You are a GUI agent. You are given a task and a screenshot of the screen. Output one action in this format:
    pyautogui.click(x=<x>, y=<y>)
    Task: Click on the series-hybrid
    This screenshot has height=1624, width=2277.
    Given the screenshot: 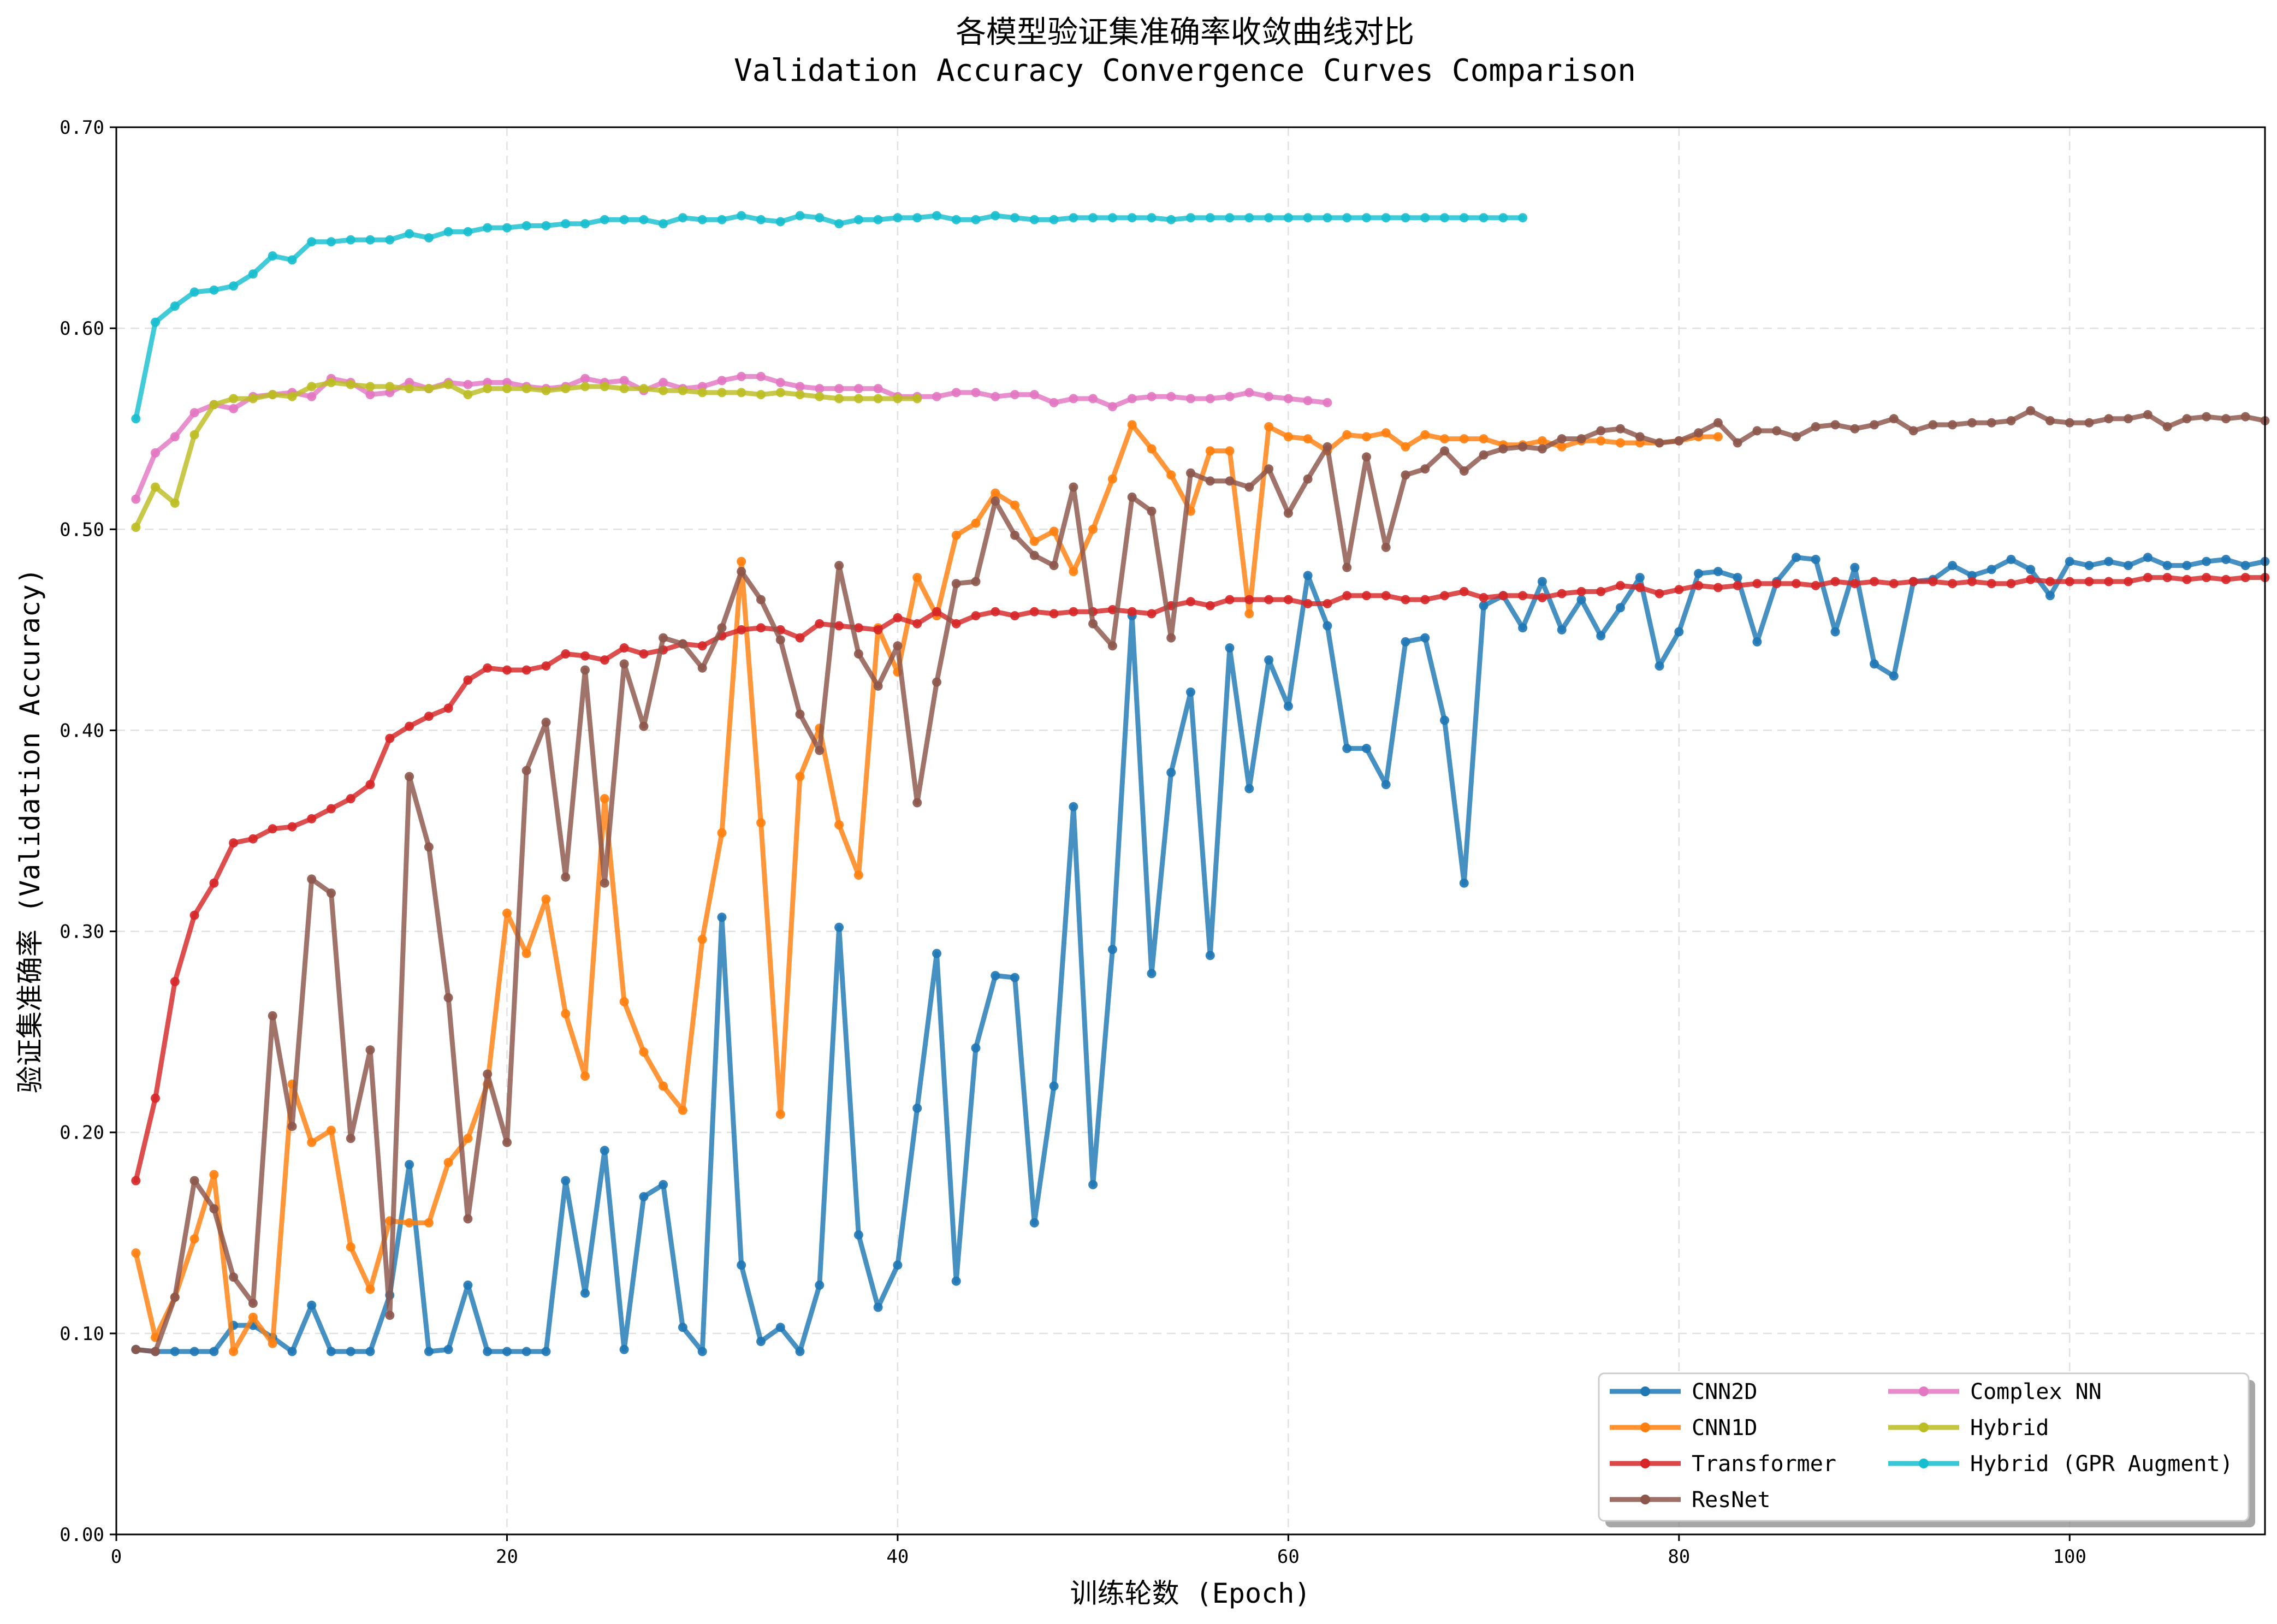 What is the action you would take?
    pyautogui.click(x=526, y=455)
    